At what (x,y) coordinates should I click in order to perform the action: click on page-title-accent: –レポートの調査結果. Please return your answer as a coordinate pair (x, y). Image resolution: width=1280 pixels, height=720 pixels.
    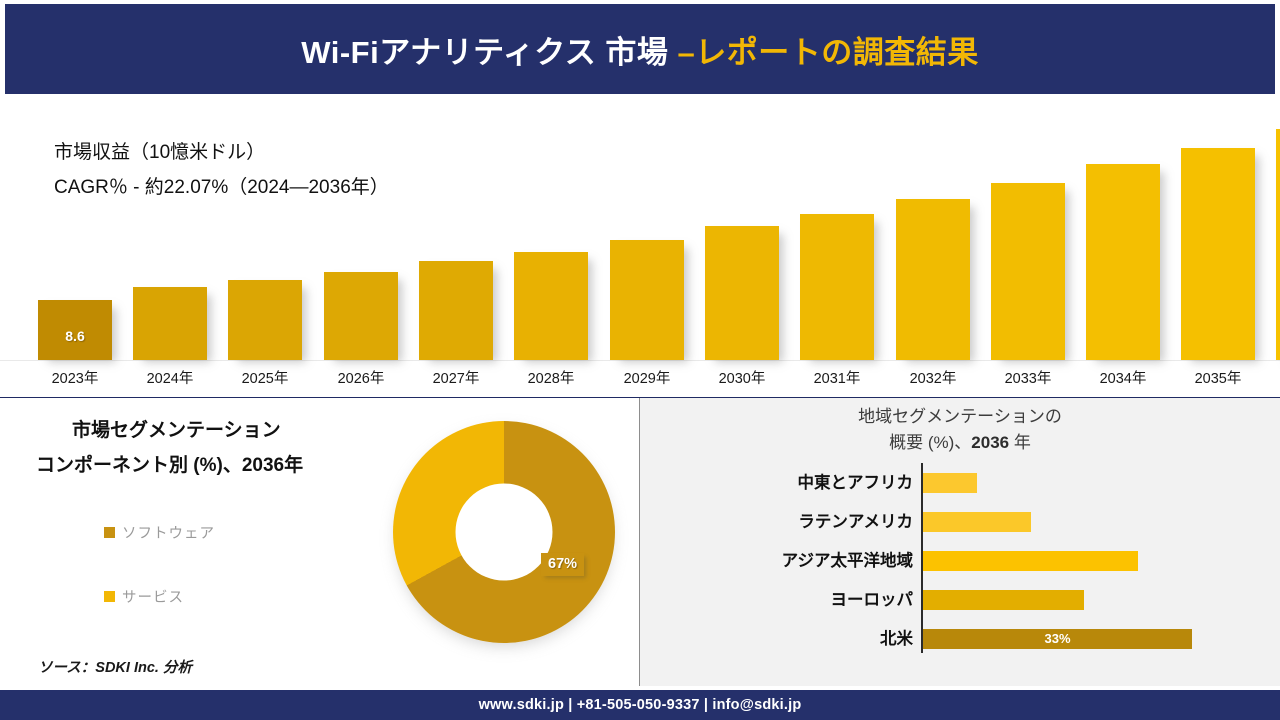
    Looking at the image, I should click on (828, 52).